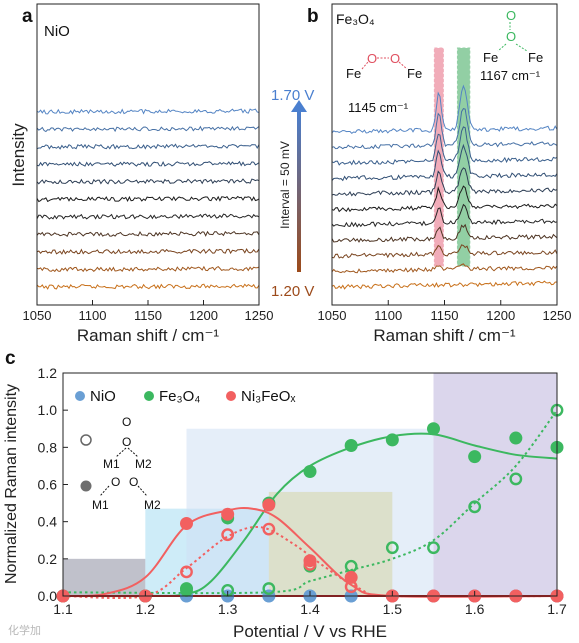  What do you see at coordinates (393, 609) in the screenshot?
I see `x-tick-label: 1.5` at bounding box center [393, 609].